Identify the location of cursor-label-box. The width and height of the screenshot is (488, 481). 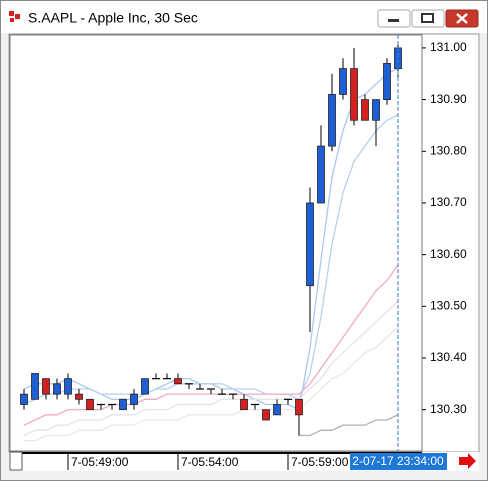
(398, 461).